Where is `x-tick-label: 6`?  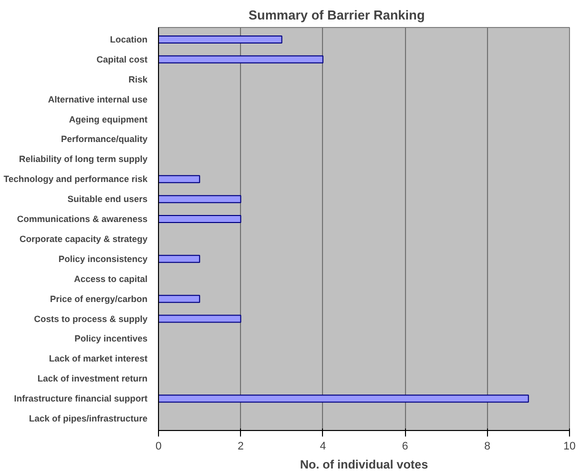
x-tick-label: 6 is located at coordinates (405, 446).